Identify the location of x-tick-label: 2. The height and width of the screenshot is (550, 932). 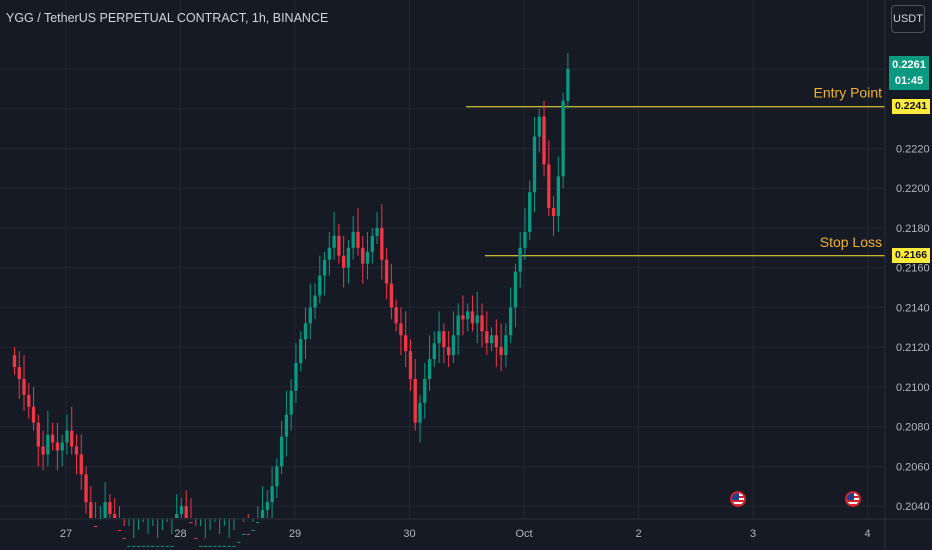
(638, 534).